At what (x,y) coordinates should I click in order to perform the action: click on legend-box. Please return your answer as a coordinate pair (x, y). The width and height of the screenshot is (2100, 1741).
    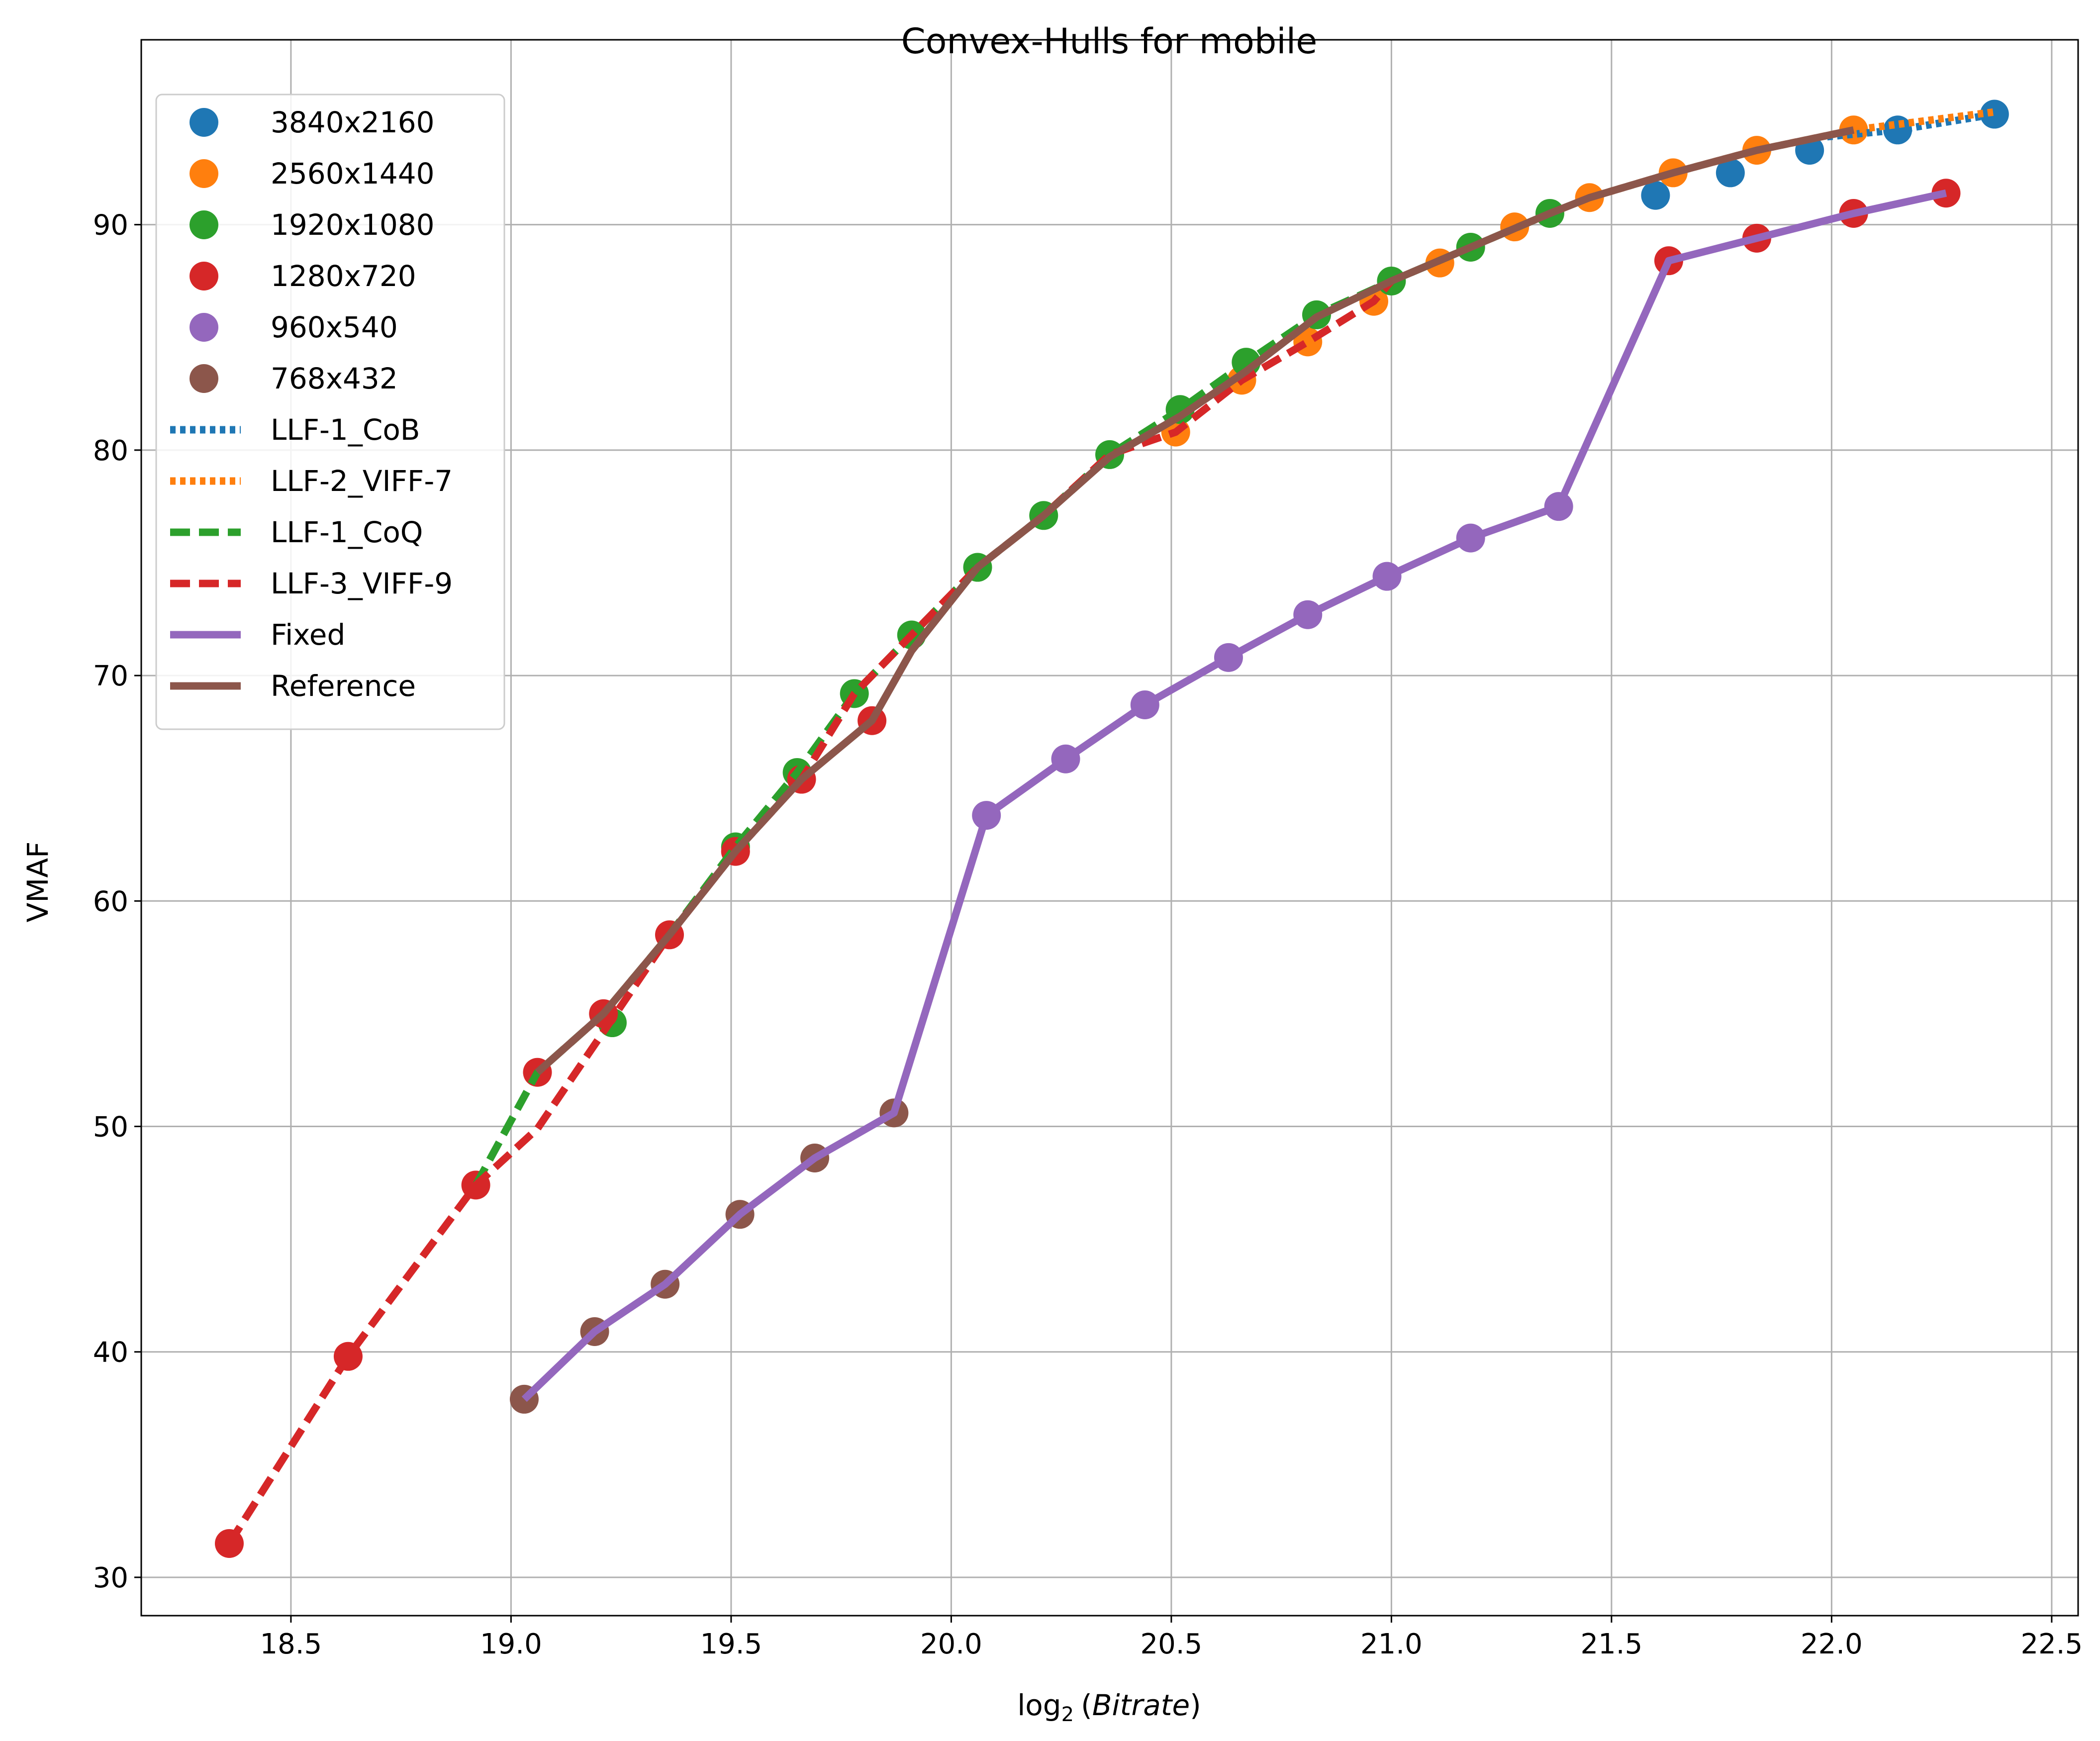
    Looking at the image, I should click on (330, 412).